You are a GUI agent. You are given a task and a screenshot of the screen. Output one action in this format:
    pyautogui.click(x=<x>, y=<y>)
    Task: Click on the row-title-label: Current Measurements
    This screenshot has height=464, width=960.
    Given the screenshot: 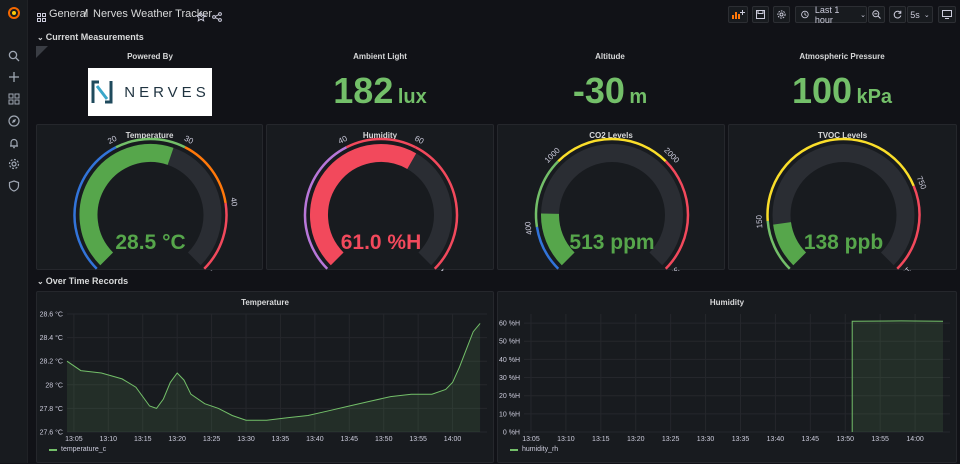 What is the action you would take?
    pyautogui.click(x=94, y=37)
    